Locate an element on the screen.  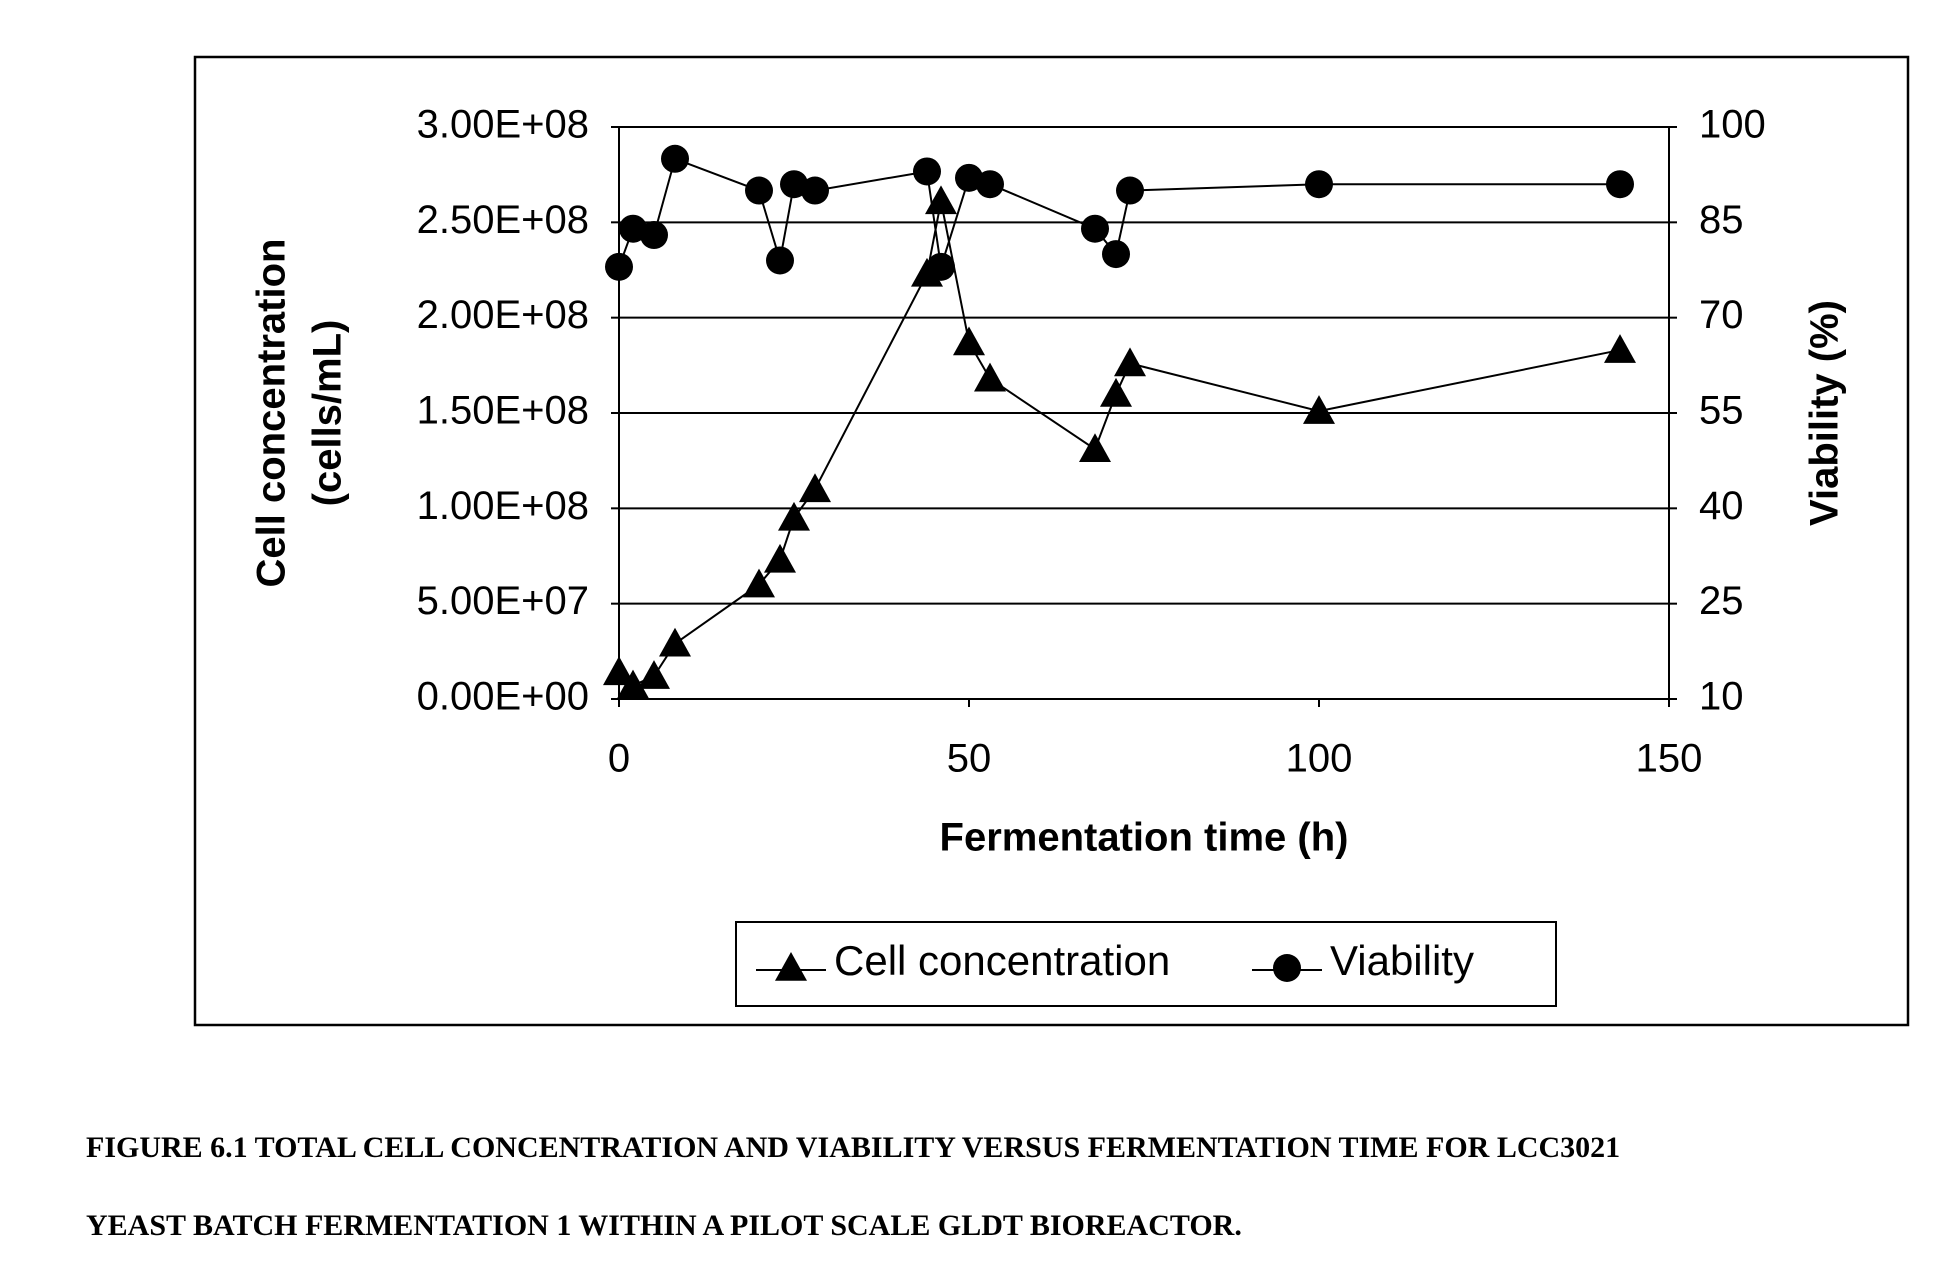
y2-tick-label: 100 is located at coordinates (1732, 125).